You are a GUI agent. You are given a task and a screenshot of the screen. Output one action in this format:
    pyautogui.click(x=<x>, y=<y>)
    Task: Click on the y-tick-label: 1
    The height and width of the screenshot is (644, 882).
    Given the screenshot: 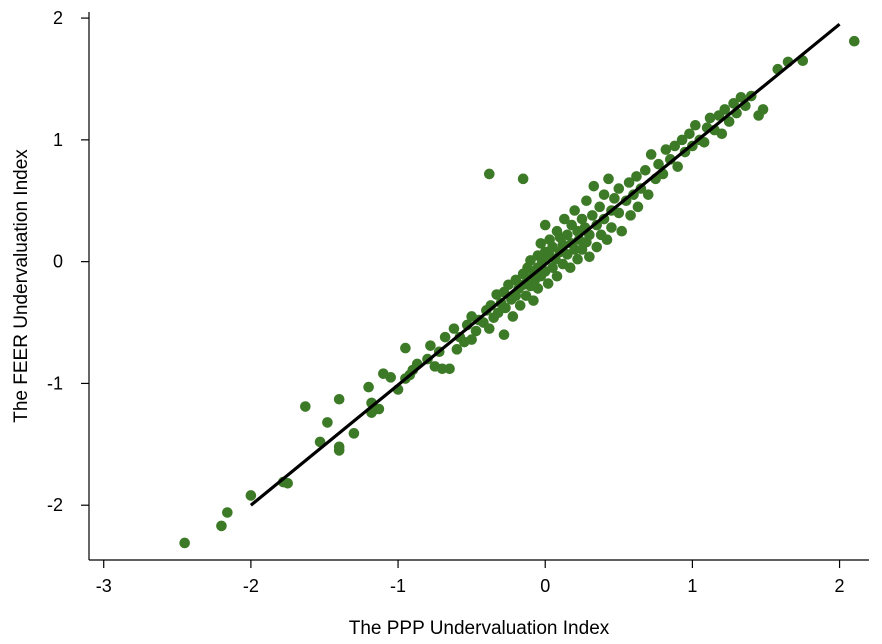 What is the action you would take?
    pyautogui.click(x=58, y=140)
    